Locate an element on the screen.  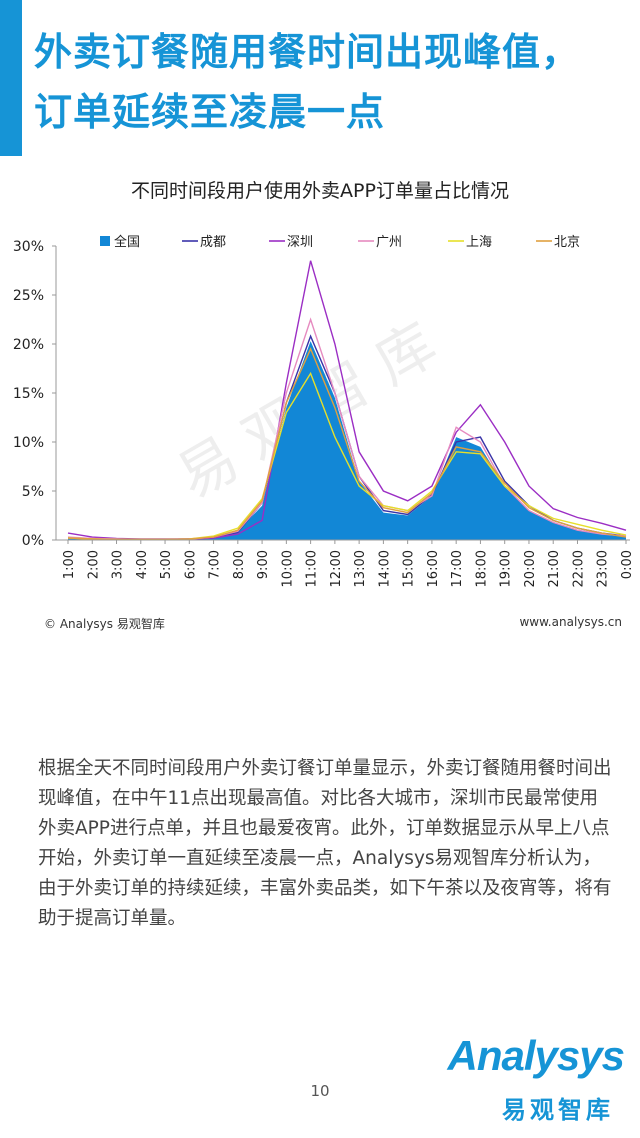
legend-label-0: 全国 is located at coordinates (127, 242).